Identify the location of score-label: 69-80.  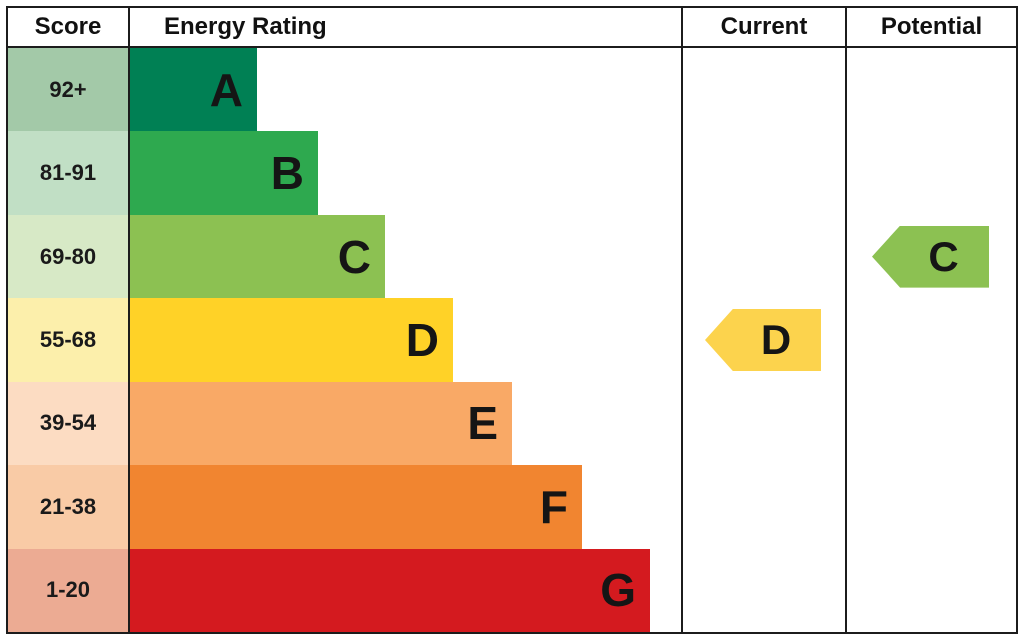
(68, 256).